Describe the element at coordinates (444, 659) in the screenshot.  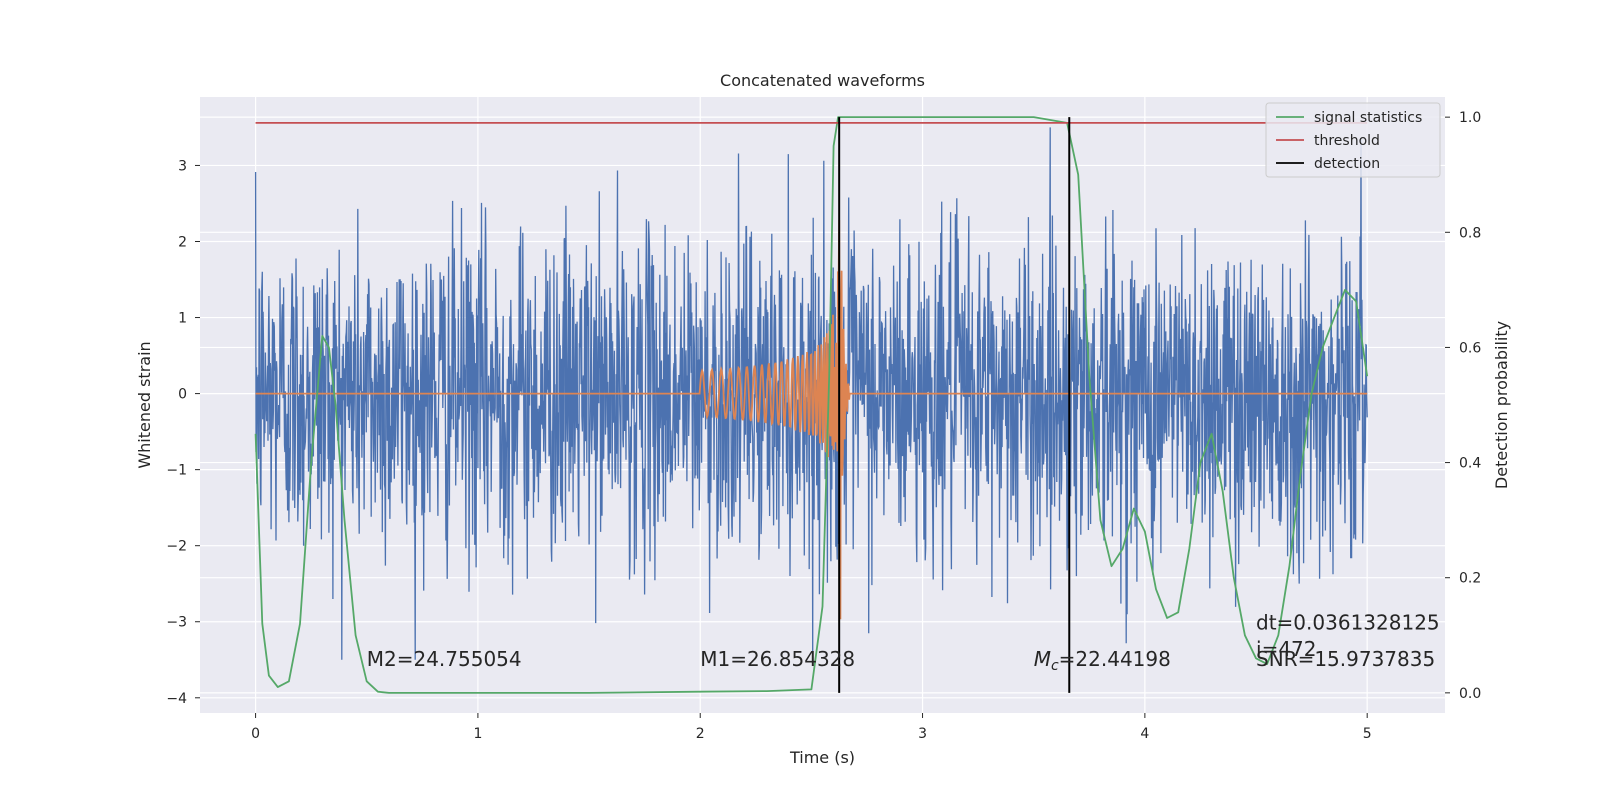
I see `annotation-m2: M2=24.755054` at that location.